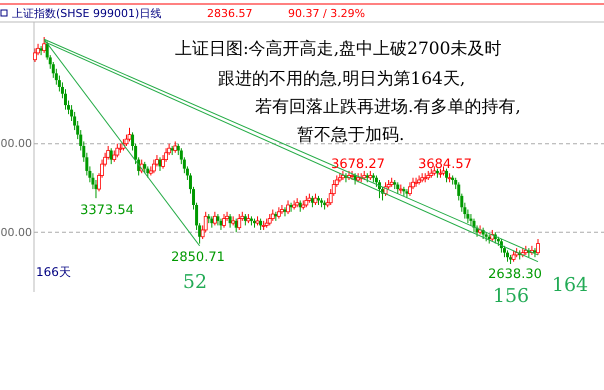  What do you see at coordinates (350, 135) in the screenshot?
I see `annotation: 暂不急于加码.` at bounding box center [350, 135].